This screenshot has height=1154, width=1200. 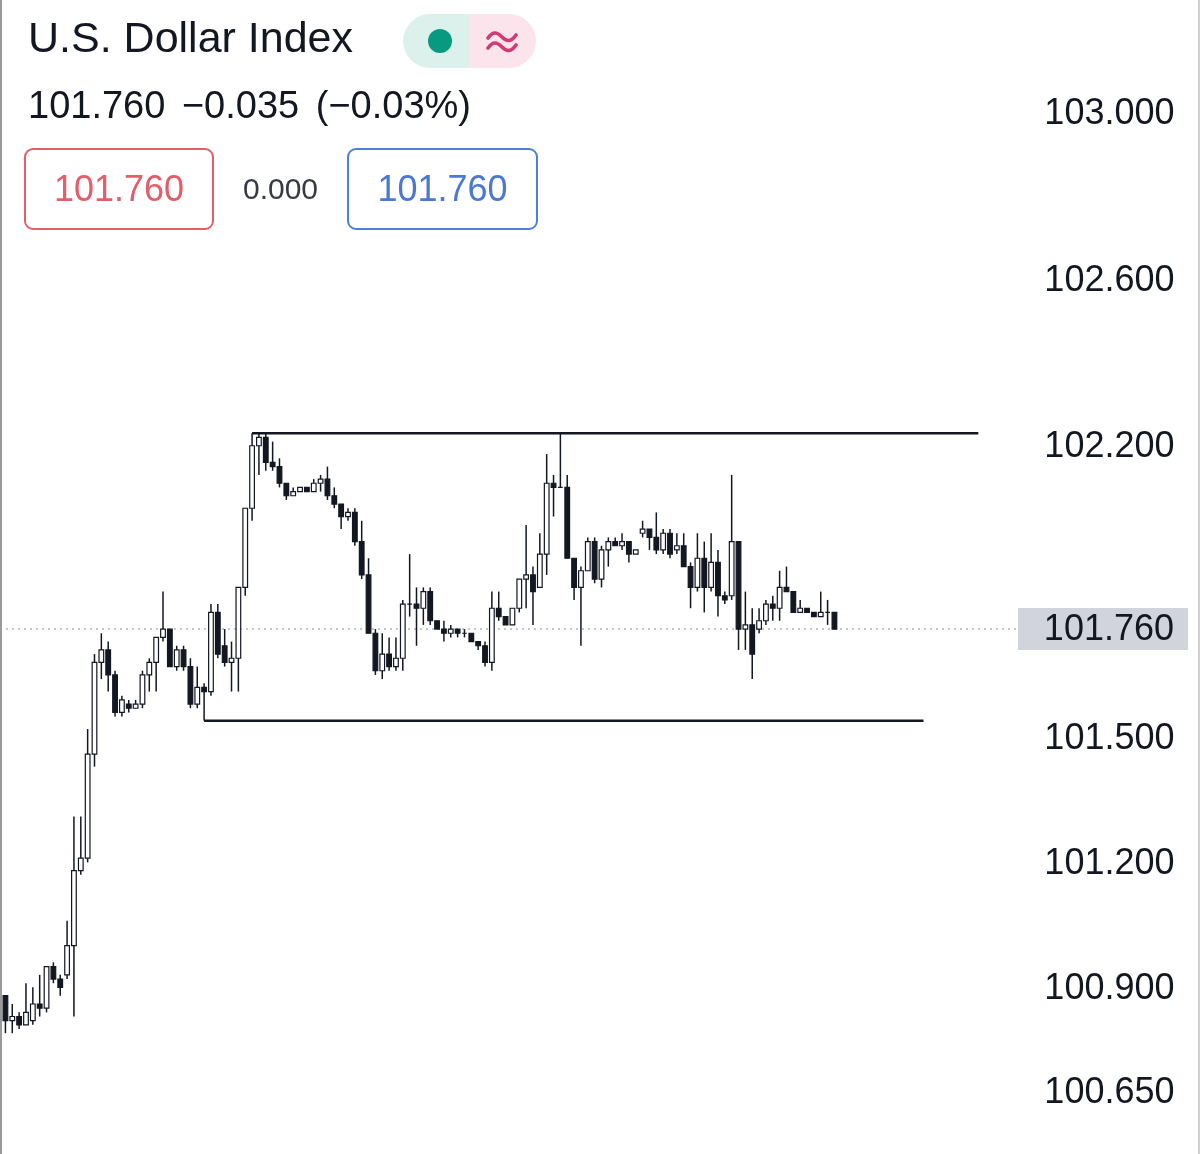 What do you see at coordinates (1109, 736) in the screenshot?
I see `y-tick-label: 101.500` at bounding box center [1109, 736].